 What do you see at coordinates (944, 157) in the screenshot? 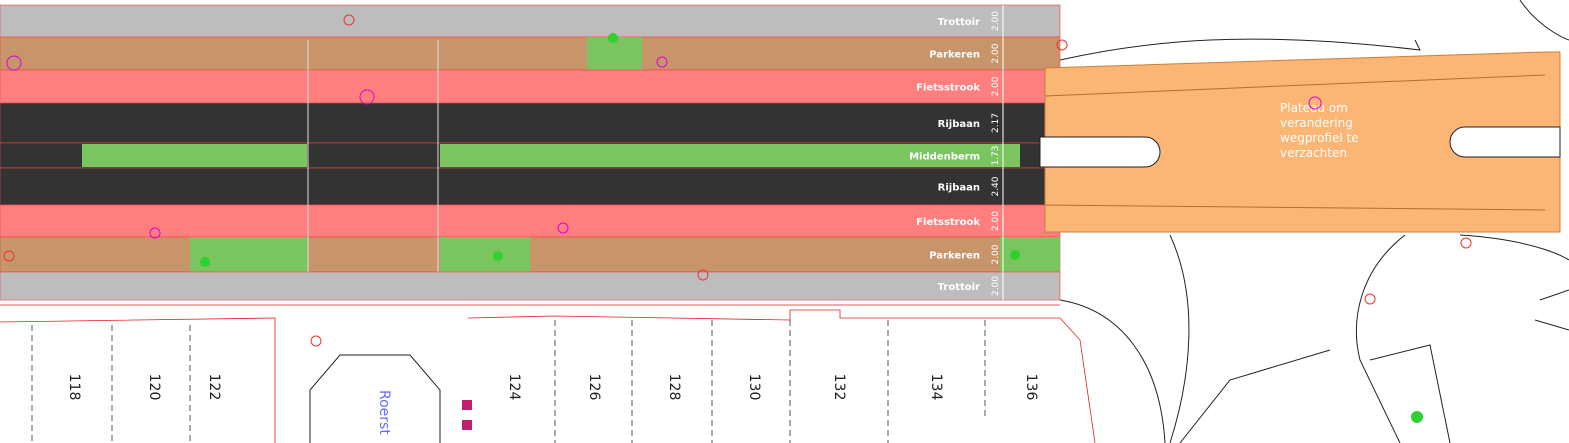
I see `lane-label: Middenberm` at bounding box center [944, 157].